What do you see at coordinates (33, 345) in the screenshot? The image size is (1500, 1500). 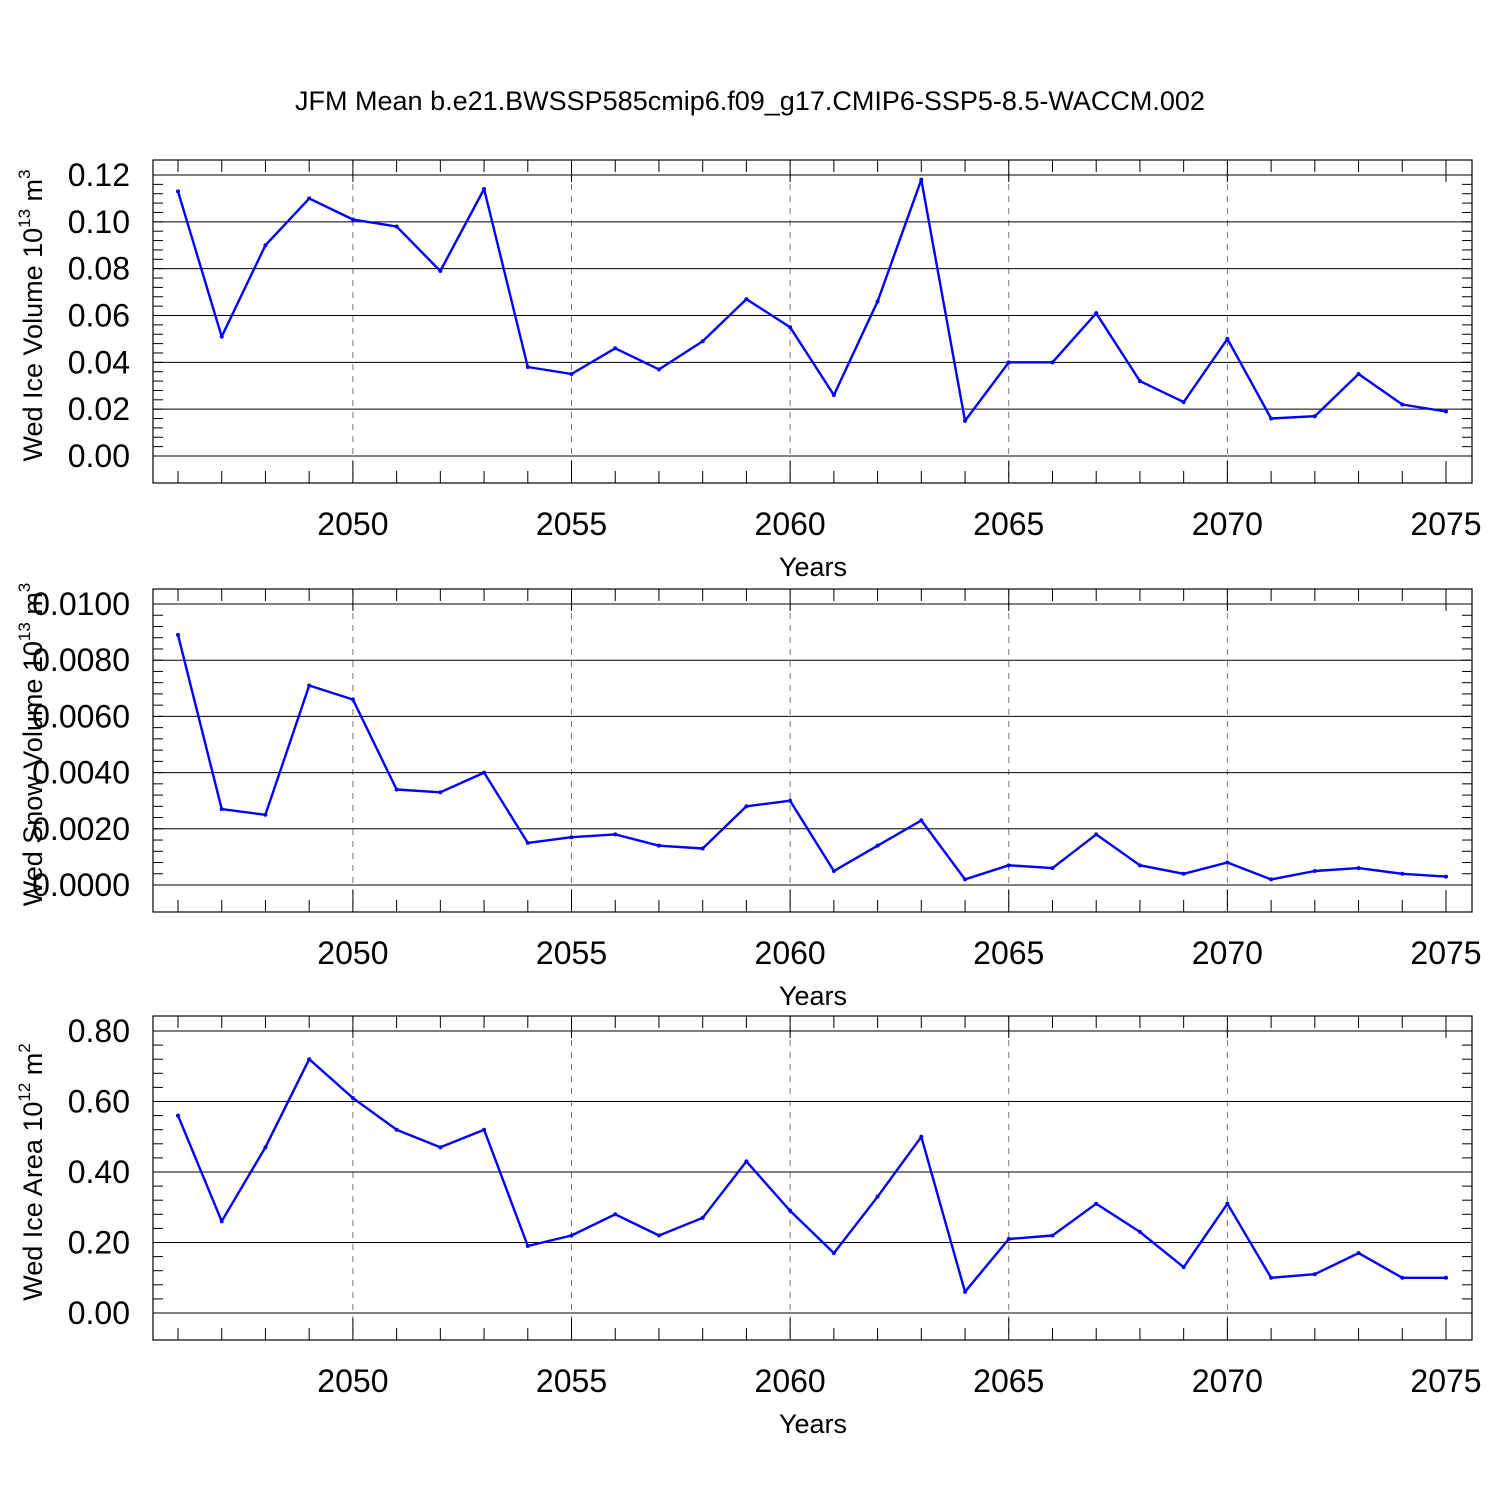 I see `y-axis-label-main: Wed Ice Volume 10` at bounding box center [33, 345].